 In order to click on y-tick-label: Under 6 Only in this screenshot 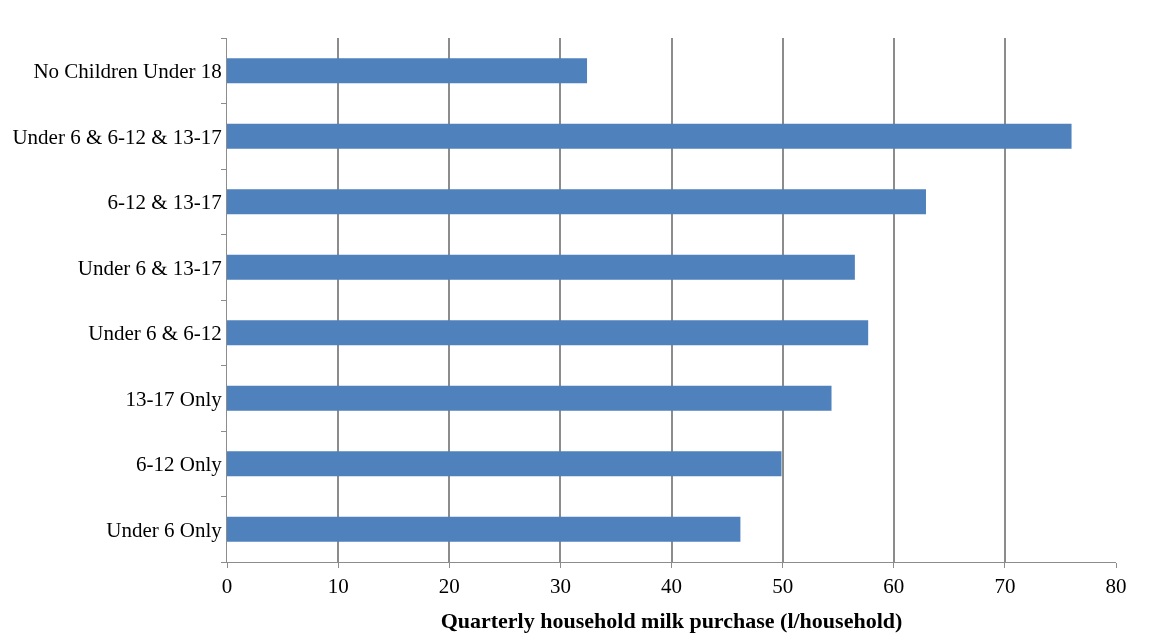, I will do `click(164, 529)`.